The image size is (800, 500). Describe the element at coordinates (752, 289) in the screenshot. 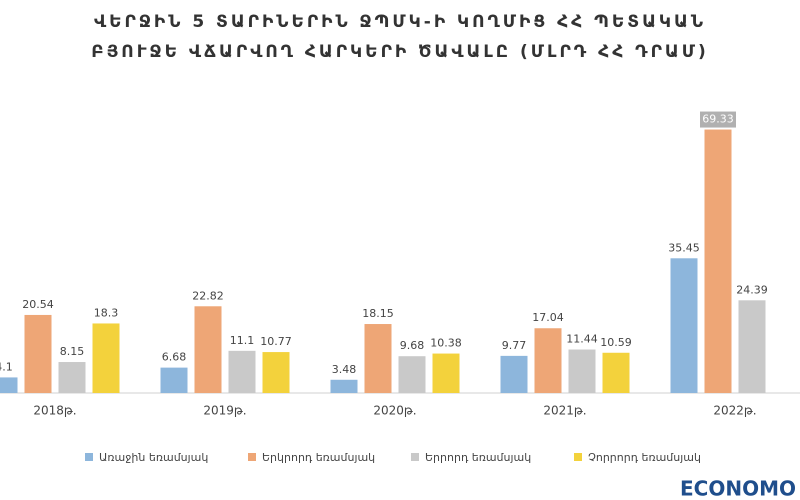

I see `value-label: 24.39` at that location.